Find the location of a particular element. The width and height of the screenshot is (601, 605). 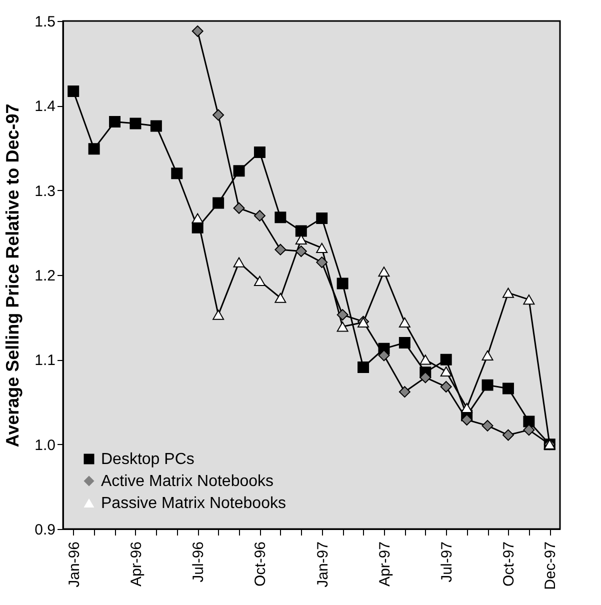

y-tick-label: 1.4 is located at coordinates (45, 107).